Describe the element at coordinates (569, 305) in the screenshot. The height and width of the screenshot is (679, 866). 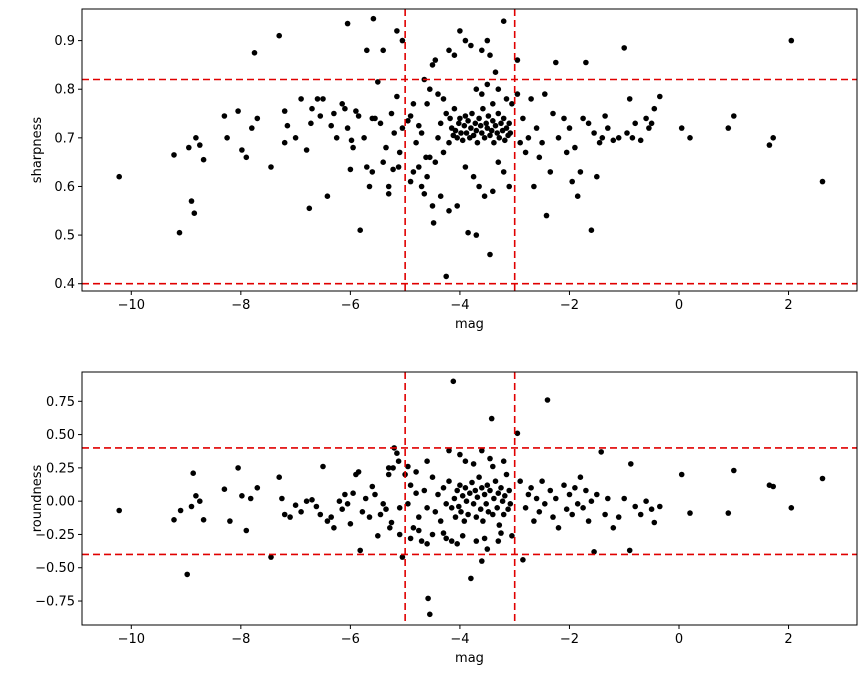
I see `x-tick-label: −2` at that location.